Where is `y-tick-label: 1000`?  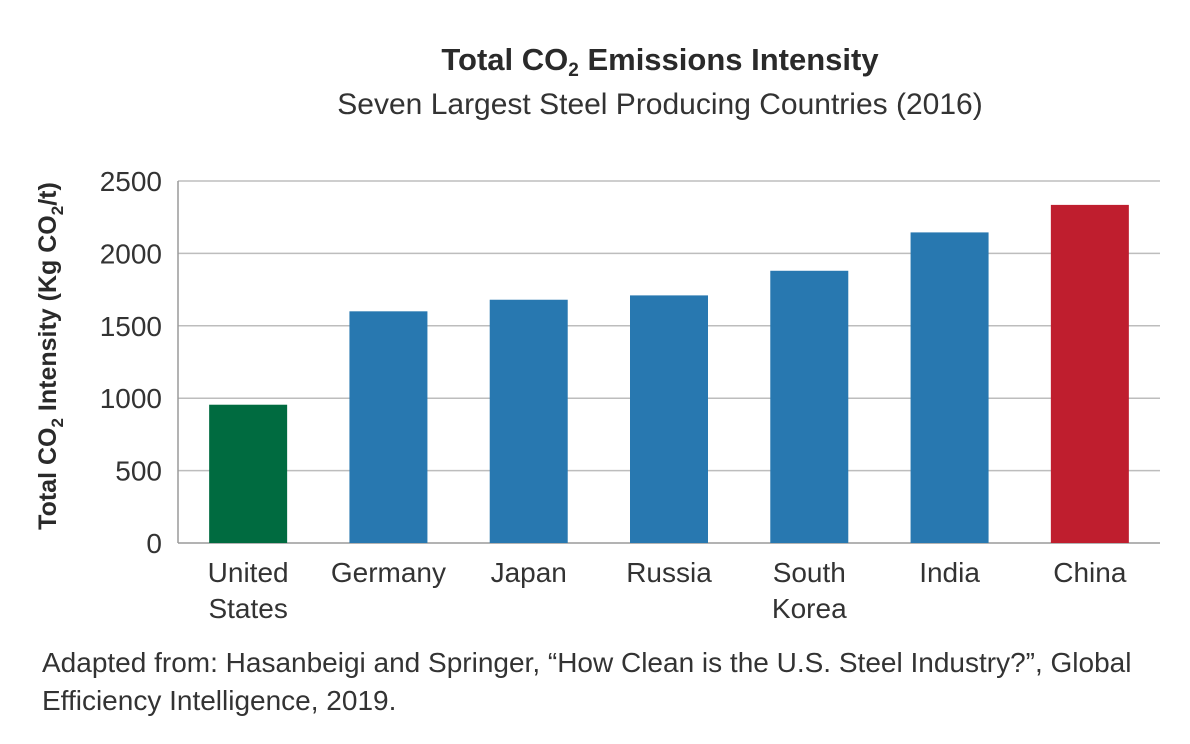
y-tick-label: 1000 is located at coordinates (131, 398).